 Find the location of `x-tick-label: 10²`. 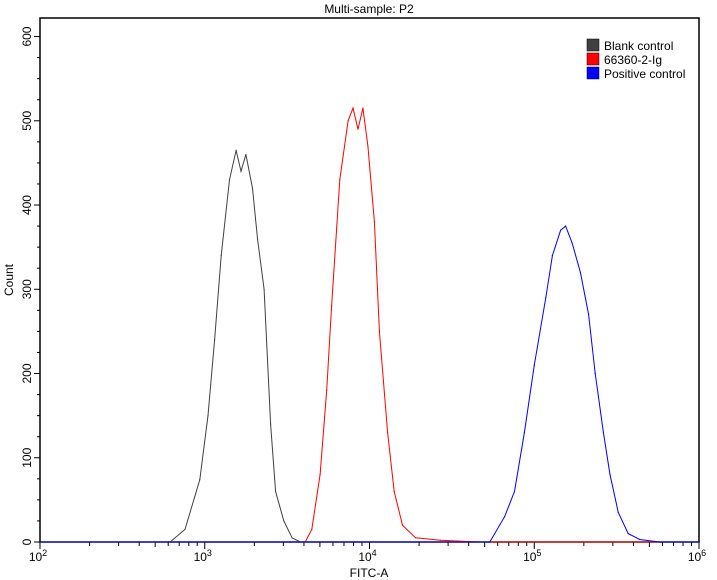

x-tick-label: 10² is located at coordinates (38, 556).